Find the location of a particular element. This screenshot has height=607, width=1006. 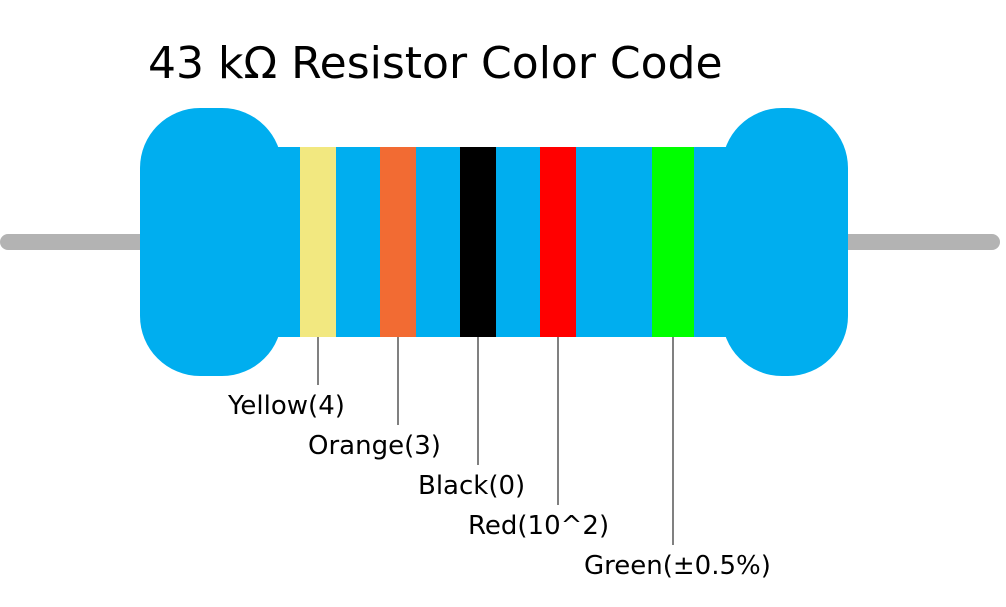

label-black: Black(0) is located at coordinates (471, 486).